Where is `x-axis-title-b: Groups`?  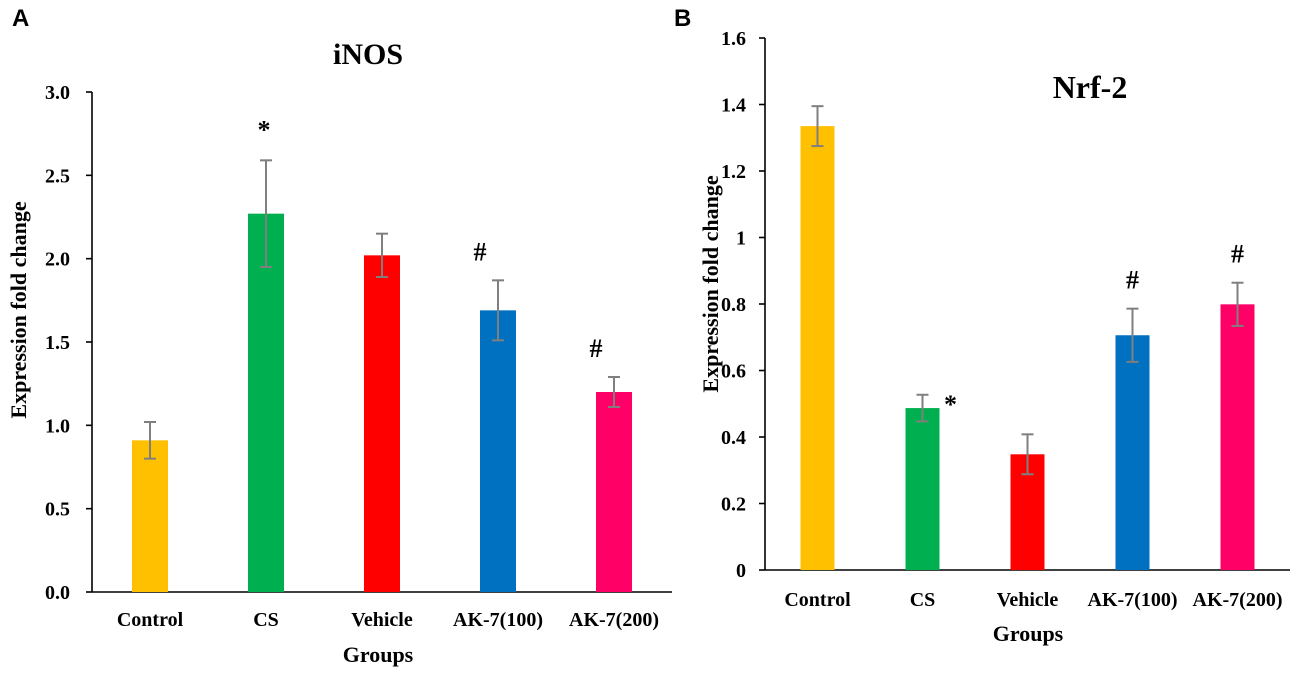
x-axis-title-b: Groups is located at coordinates (1028, 633).